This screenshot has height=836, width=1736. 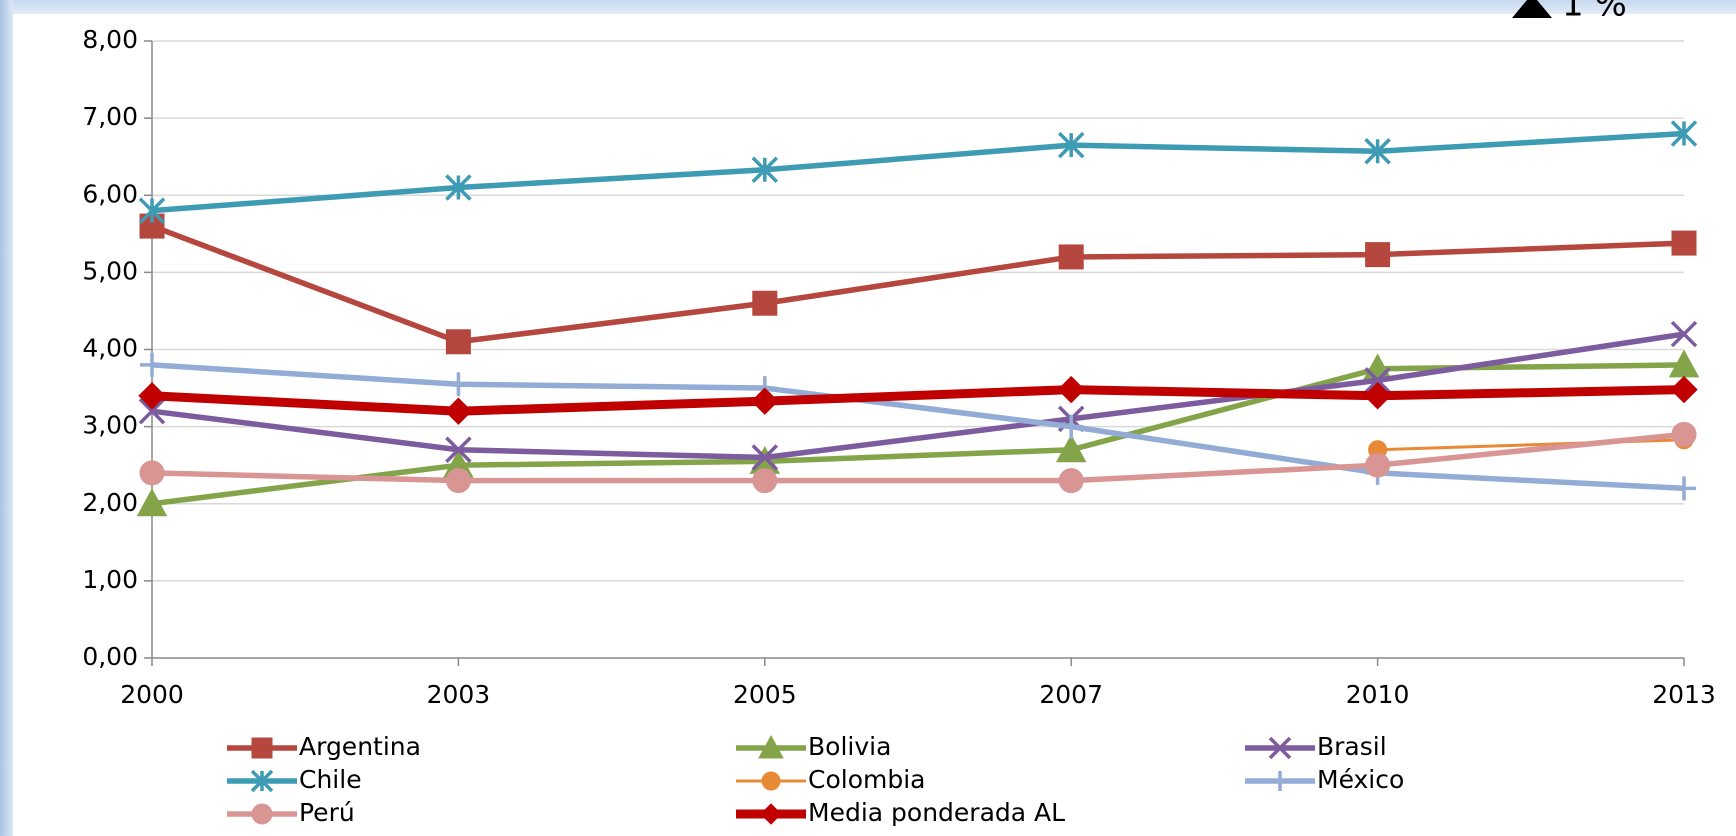 What do you see at coordinates (110, 116) in the screenshot?
I see `y-tick-label: 7,00` at bounding box center [110, 116].